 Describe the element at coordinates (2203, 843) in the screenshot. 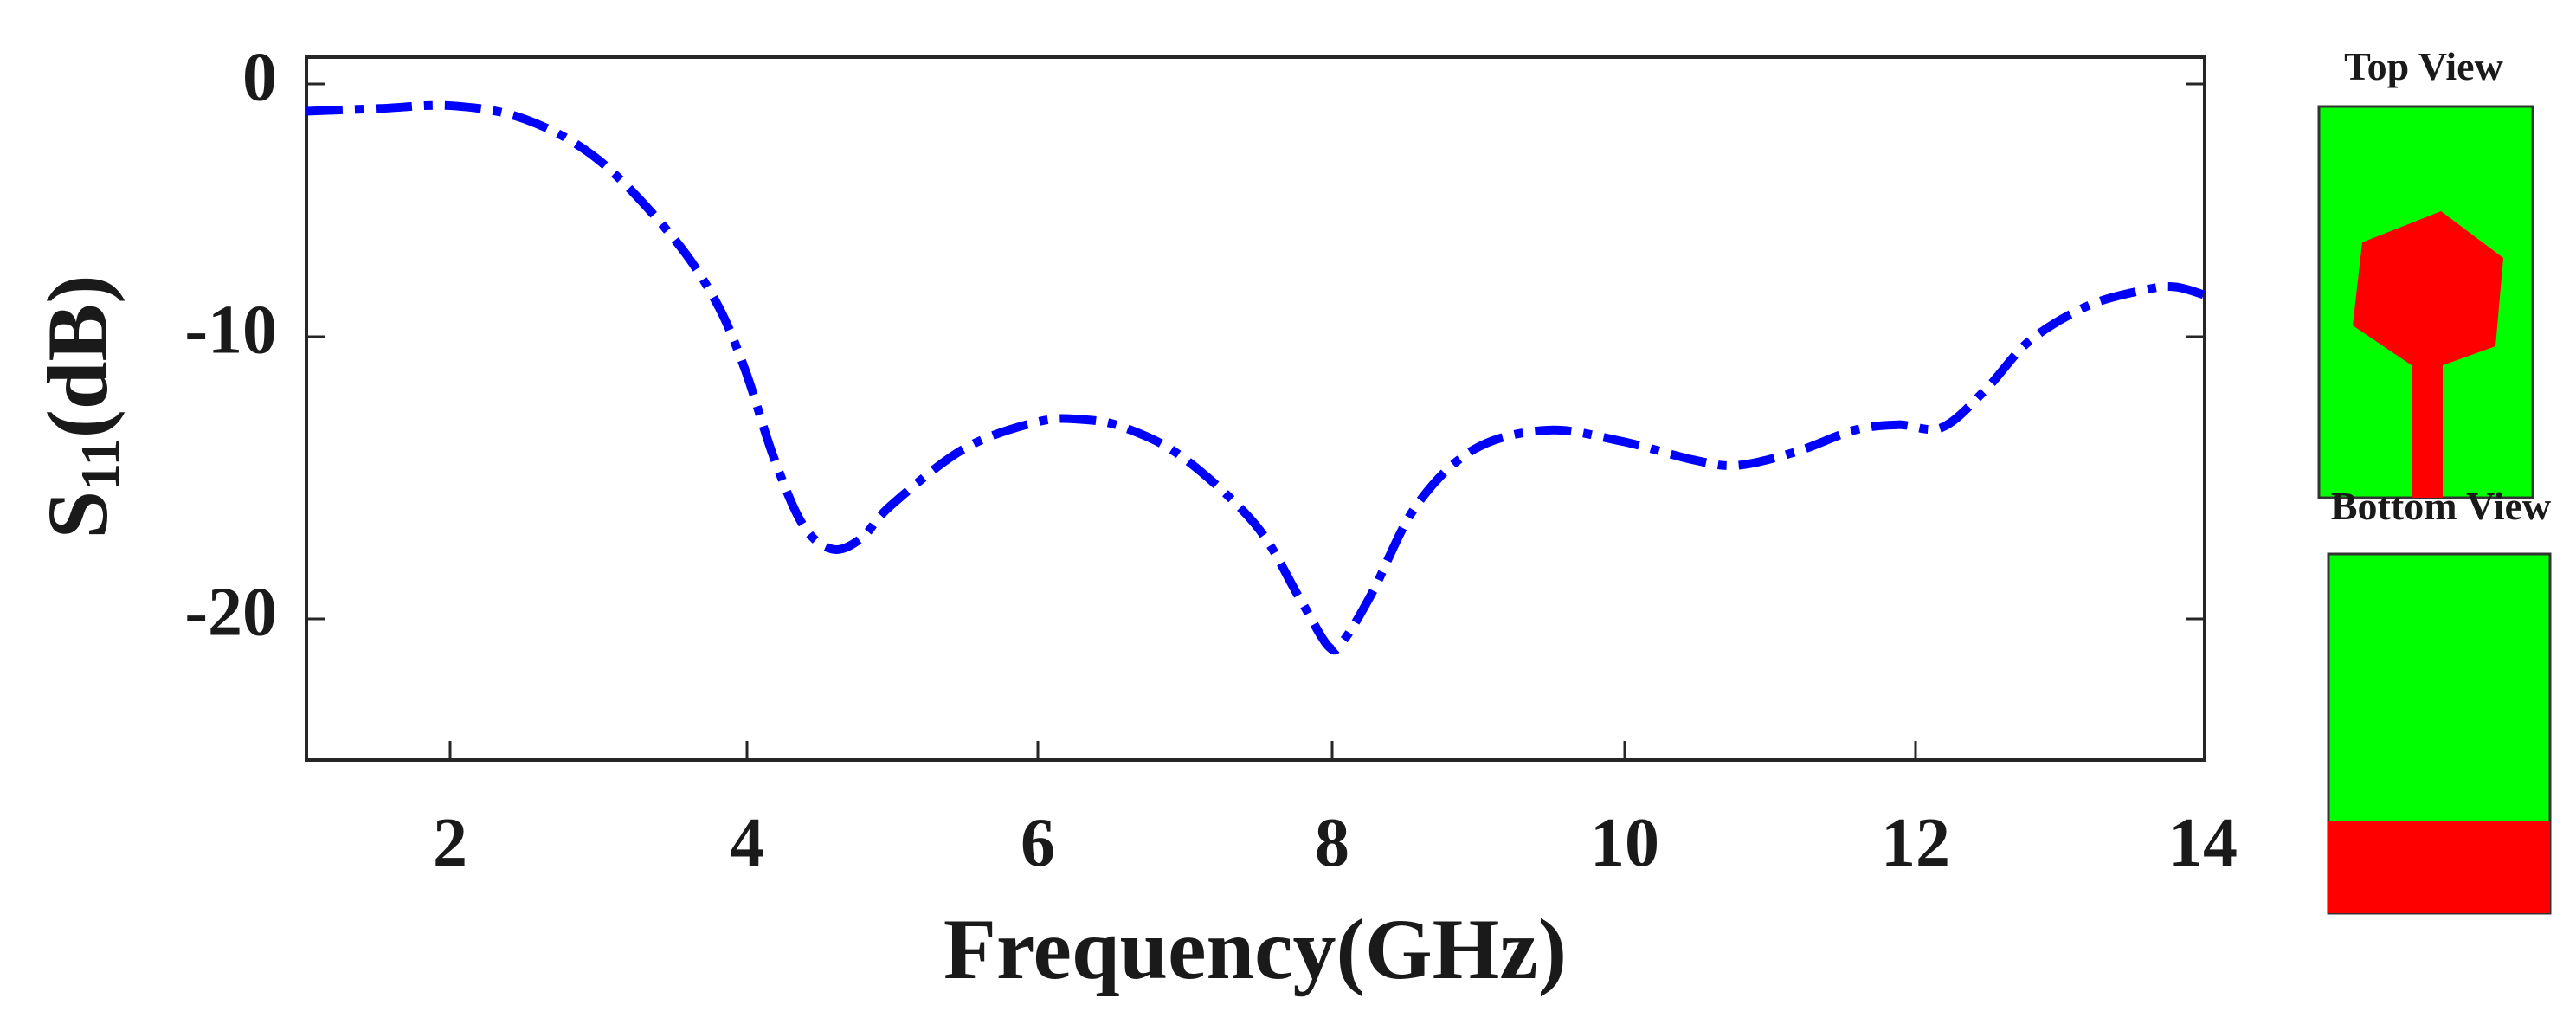

I see `x-tick-label-14: 14` at that location.